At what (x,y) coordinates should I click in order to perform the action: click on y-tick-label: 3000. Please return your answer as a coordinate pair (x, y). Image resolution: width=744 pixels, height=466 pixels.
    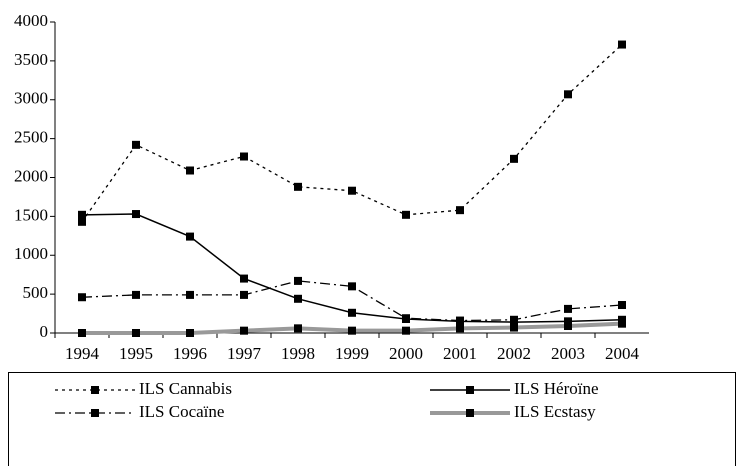
    Looking at the image, I should click on (31, 98).